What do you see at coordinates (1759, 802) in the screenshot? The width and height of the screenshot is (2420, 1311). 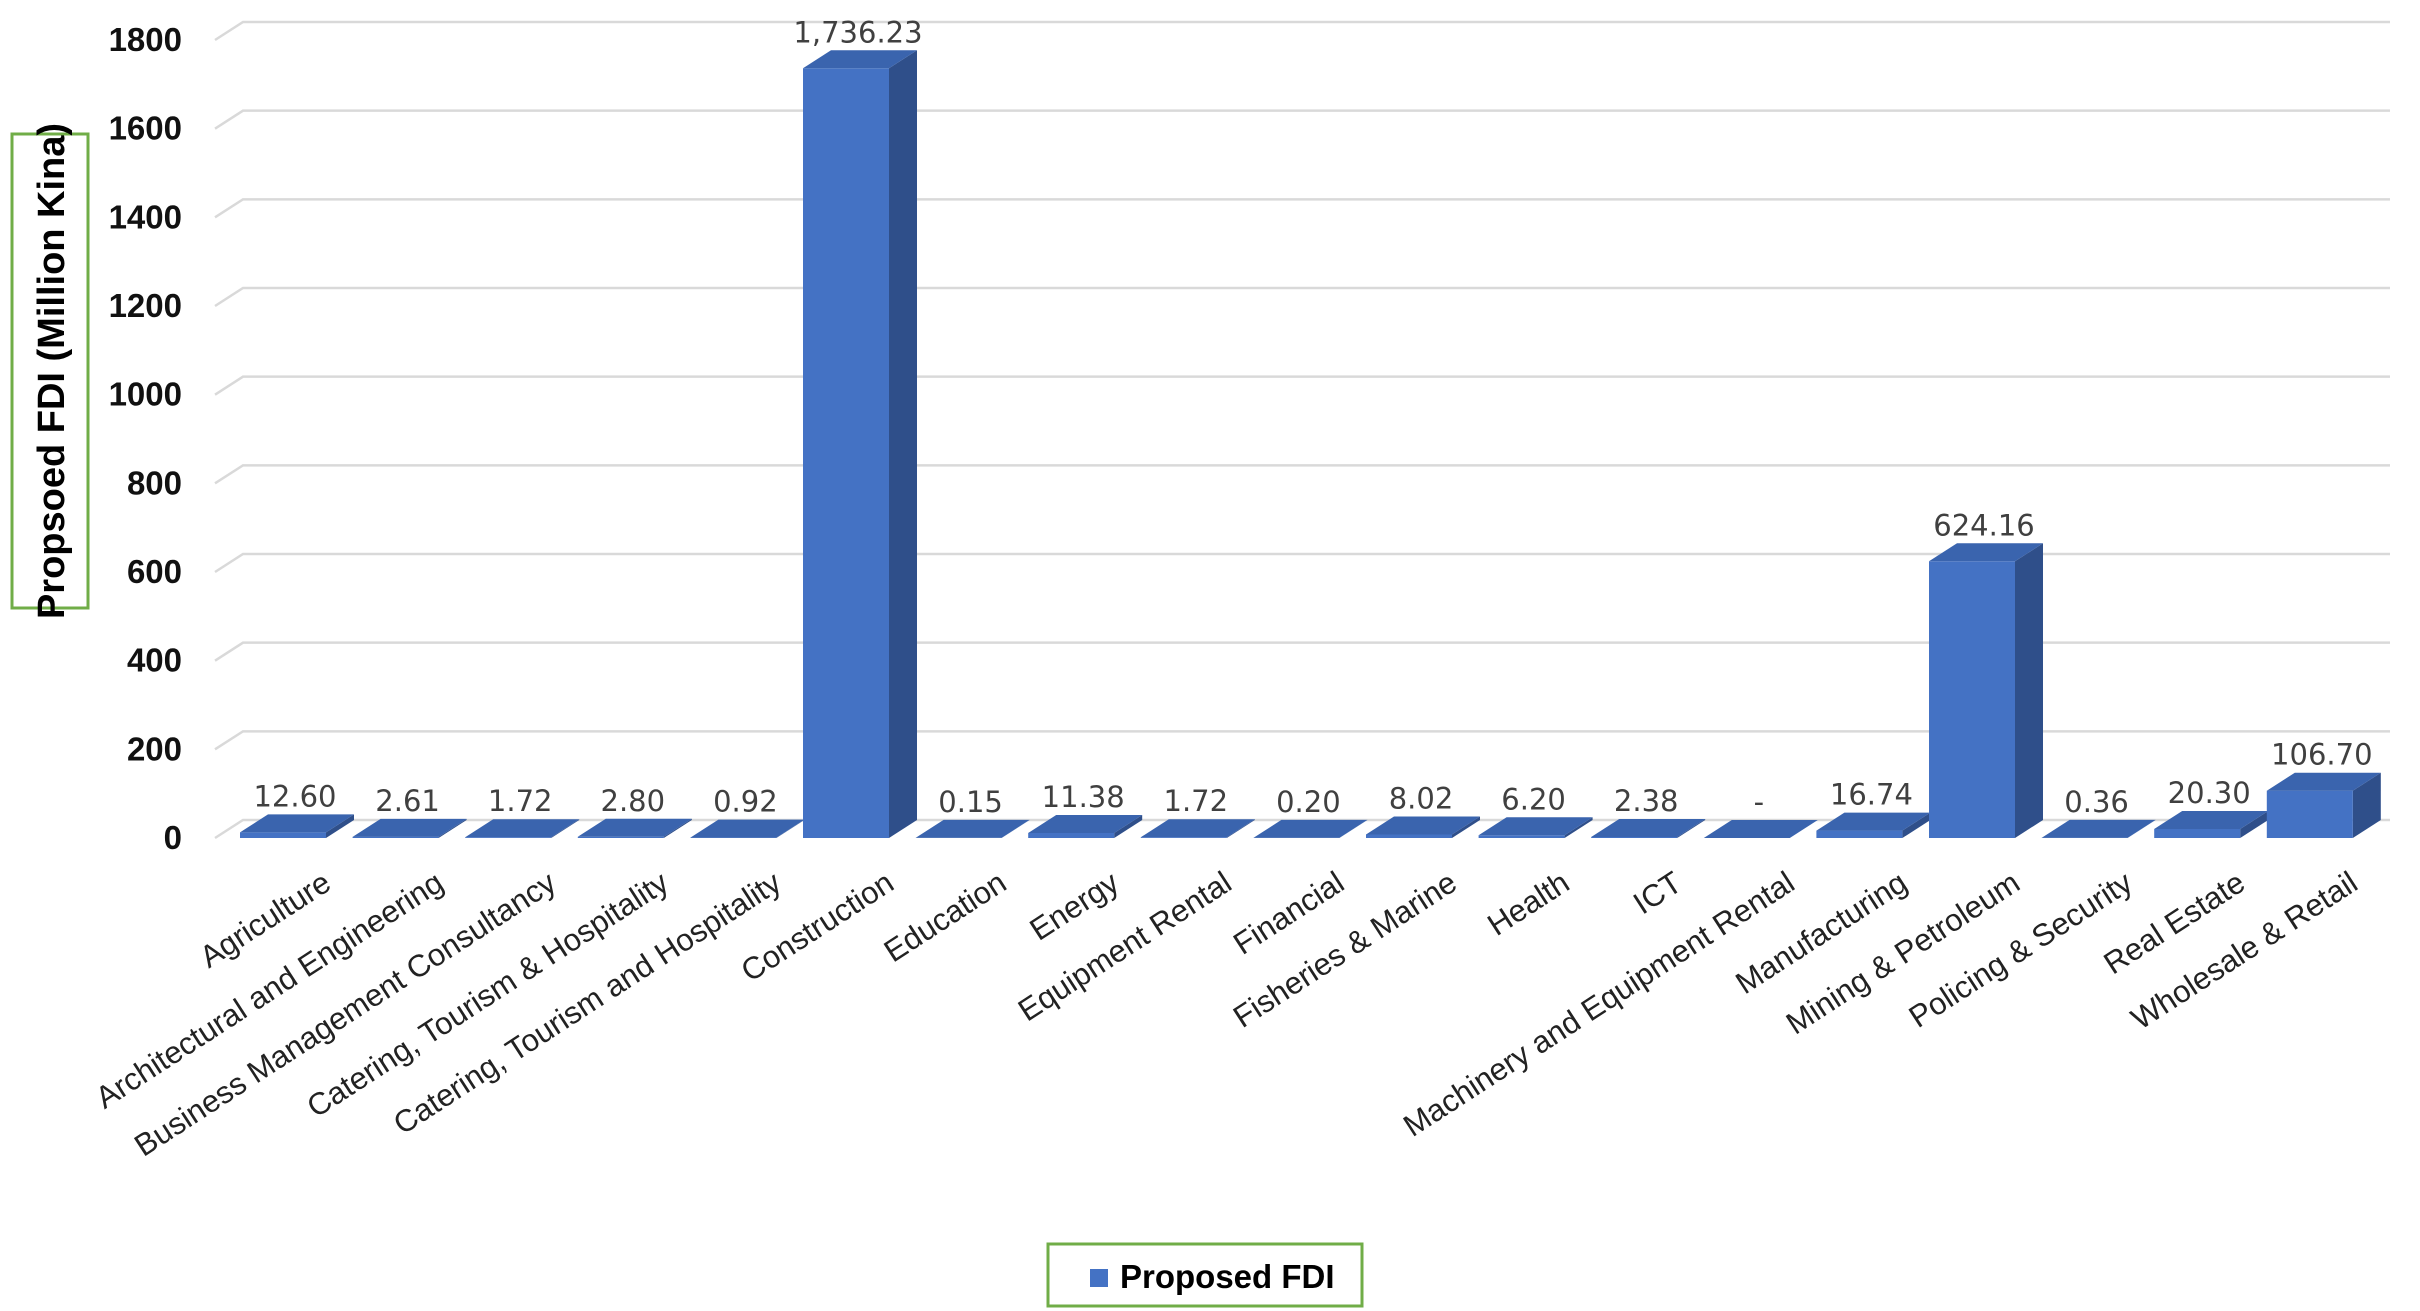 I see `data-label: -` at bounding box center [1759, 802].